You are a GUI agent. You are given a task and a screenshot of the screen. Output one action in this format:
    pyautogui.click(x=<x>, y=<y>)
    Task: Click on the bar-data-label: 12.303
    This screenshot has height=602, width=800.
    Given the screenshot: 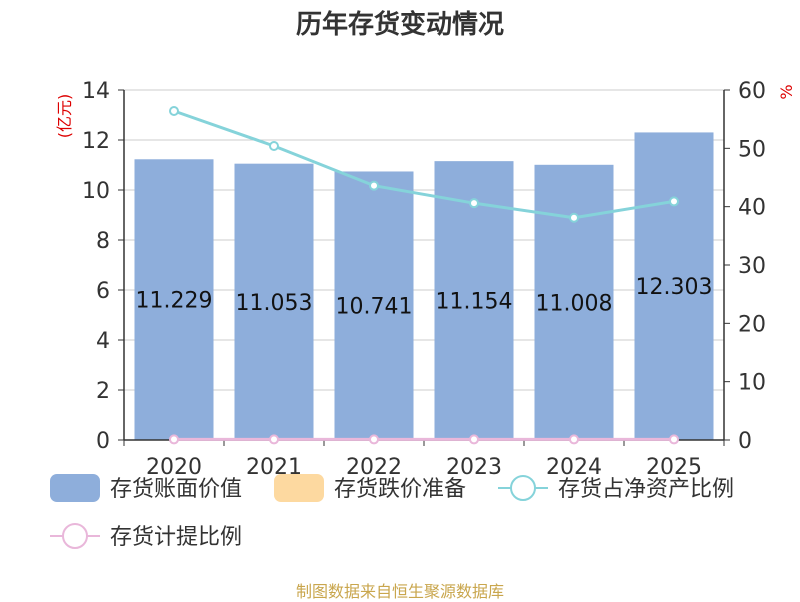 What is the action you would take?
    pyautogui.click(x=674, y=287)
    